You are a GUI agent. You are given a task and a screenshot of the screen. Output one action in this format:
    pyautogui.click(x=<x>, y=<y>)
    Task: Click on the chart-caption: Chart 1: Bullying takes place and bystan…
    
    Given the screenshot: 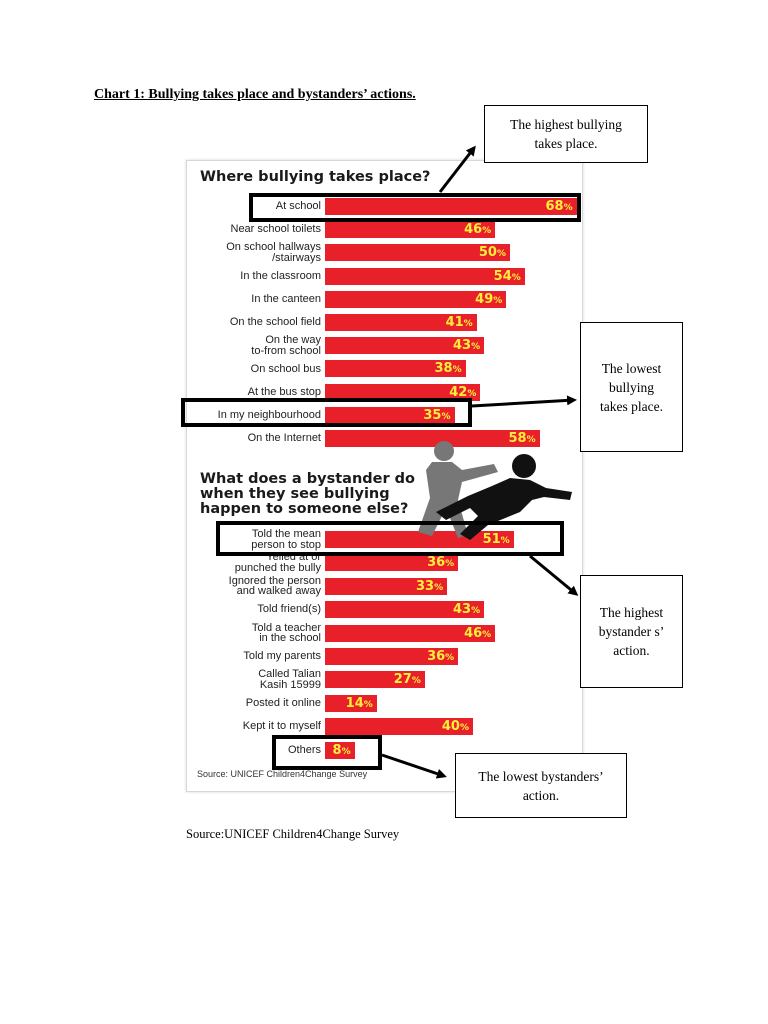 What is the action you would take?
    pyautogui.click(x=255, y=94)
    